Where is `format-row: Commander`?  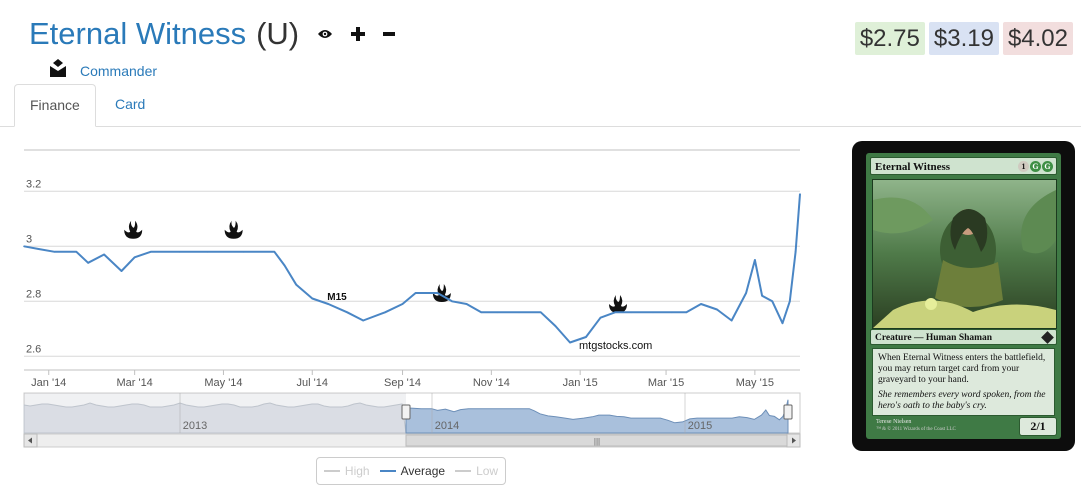 format-row: Commander is located at coordinates (102, 70).